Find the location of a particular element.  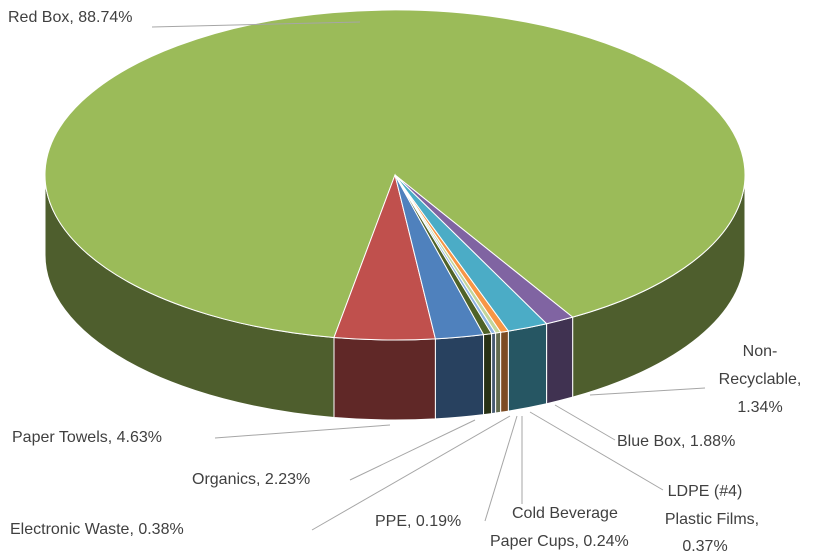

data-label: Blue Box, 1.88% is located at coordinates (676, 441).